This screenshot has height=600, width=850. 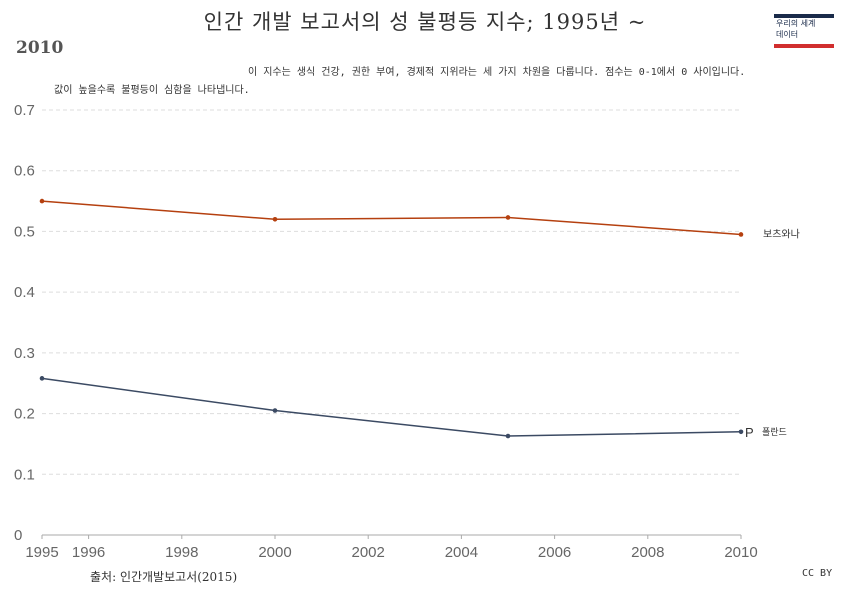 What do you see at coordinates (40, 48) in the screenshot?
I see `chart-title-continued: 2010` at bounding box center [40, 48].